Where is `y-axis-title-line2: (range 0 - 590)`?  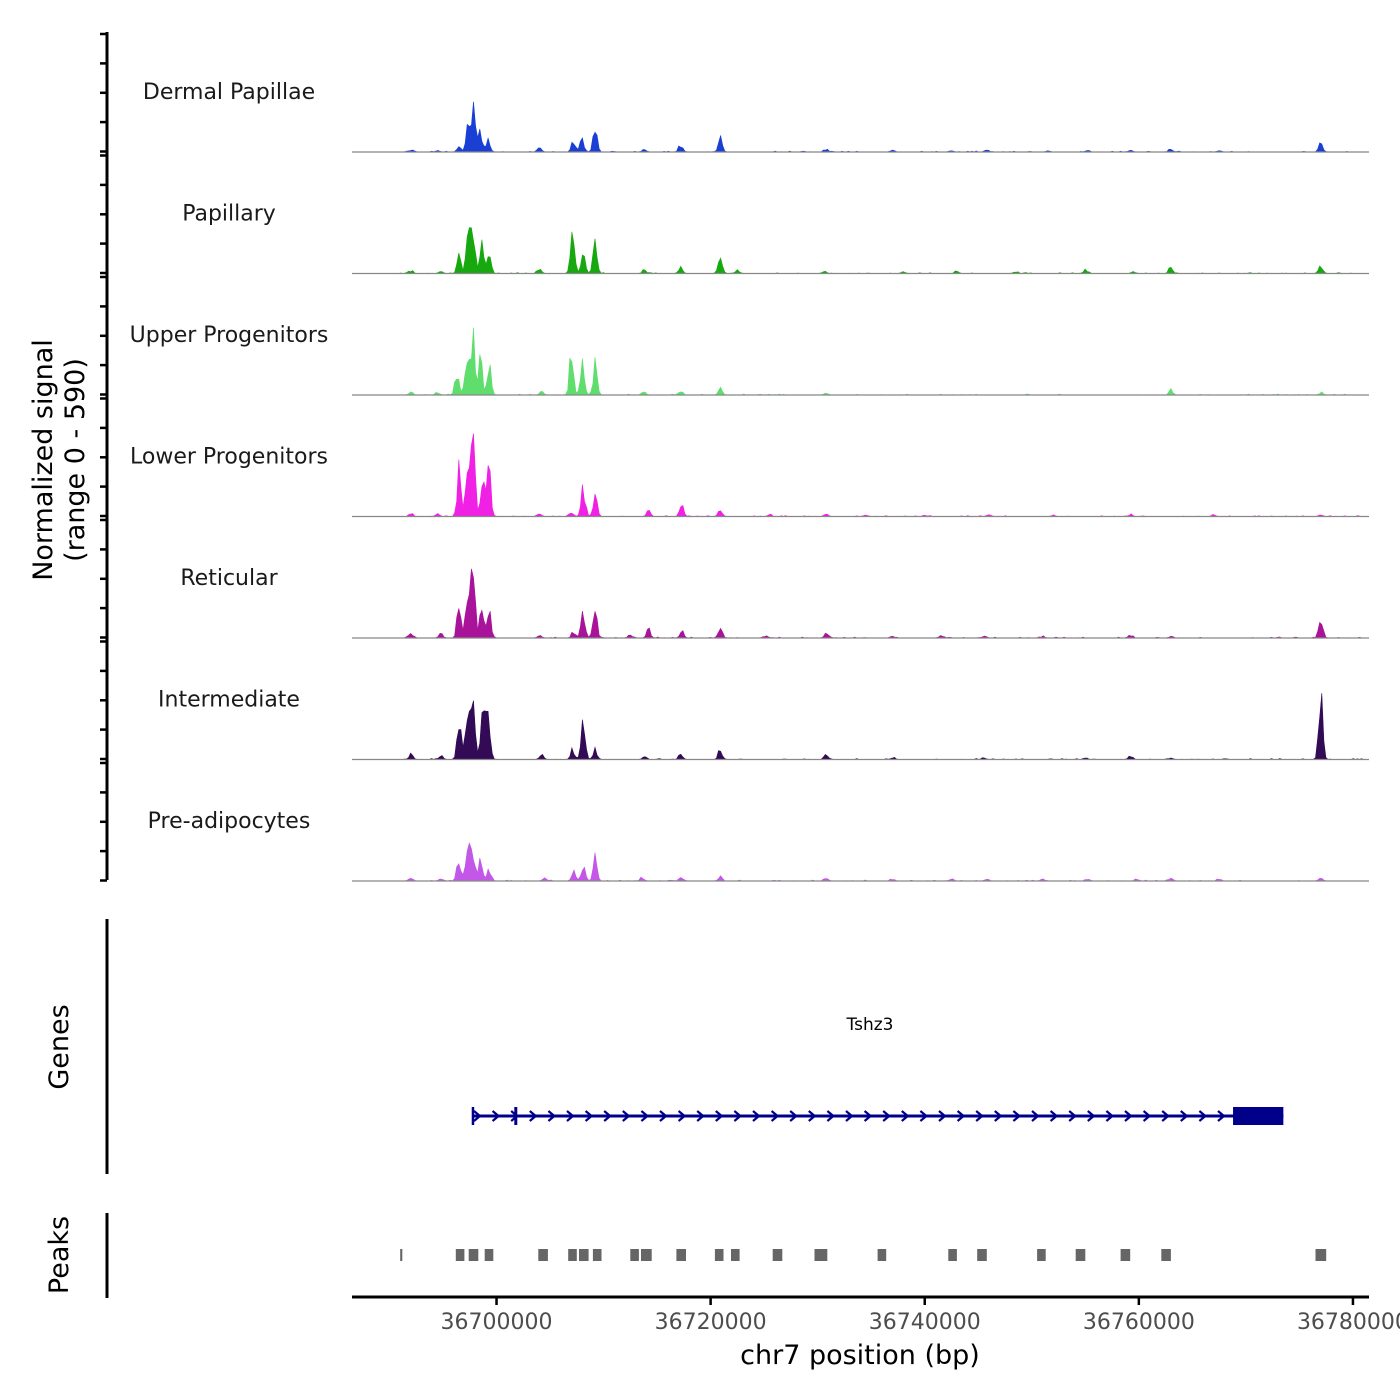
y-axis-title-line2: (range 0 - 590) is located at coordinates (75, 460).